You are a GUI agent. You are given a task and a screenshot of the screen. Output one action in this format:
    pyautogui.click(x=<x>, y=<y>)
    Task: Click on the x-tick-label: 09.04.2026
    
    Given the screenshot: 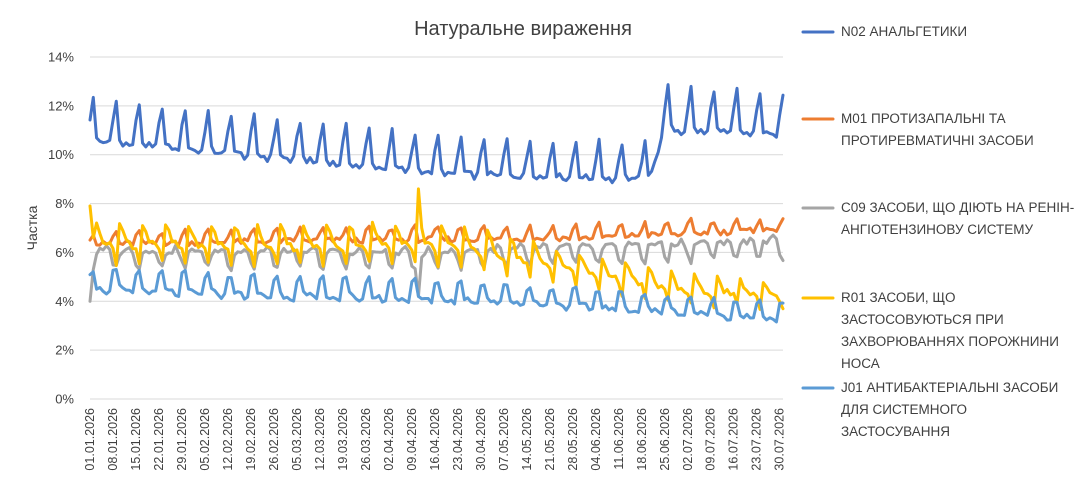 What is the action you would take?
    pyautogui.click(x=412, y=439)
    